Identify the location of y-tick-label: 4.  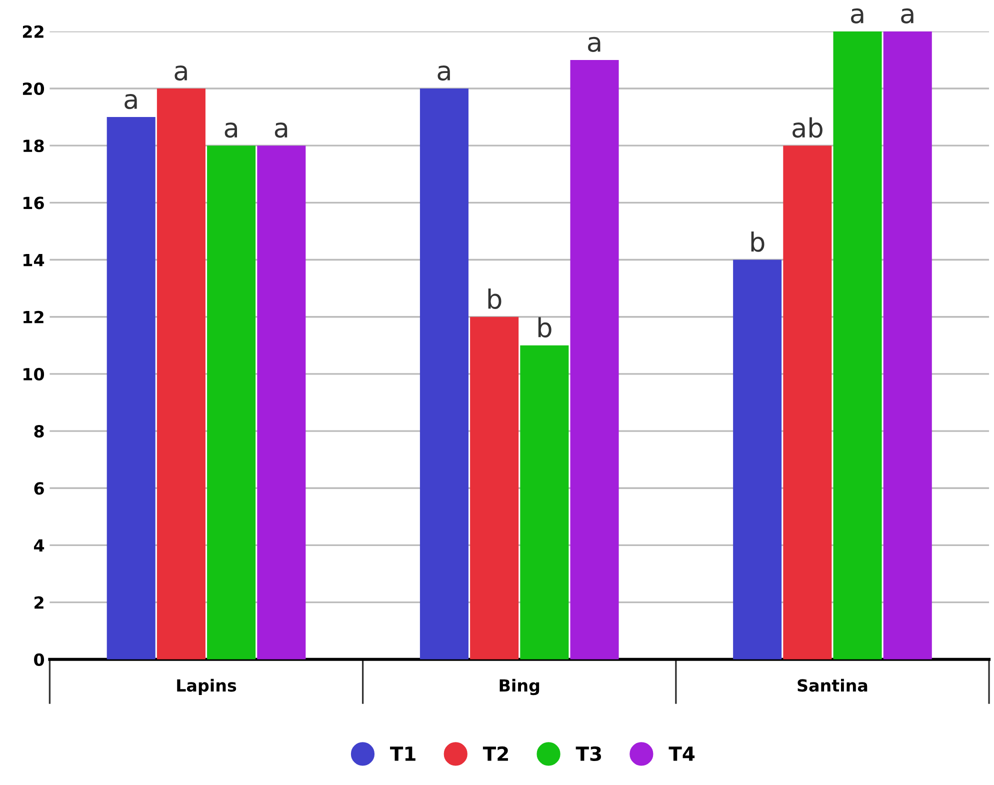
(39, 545).